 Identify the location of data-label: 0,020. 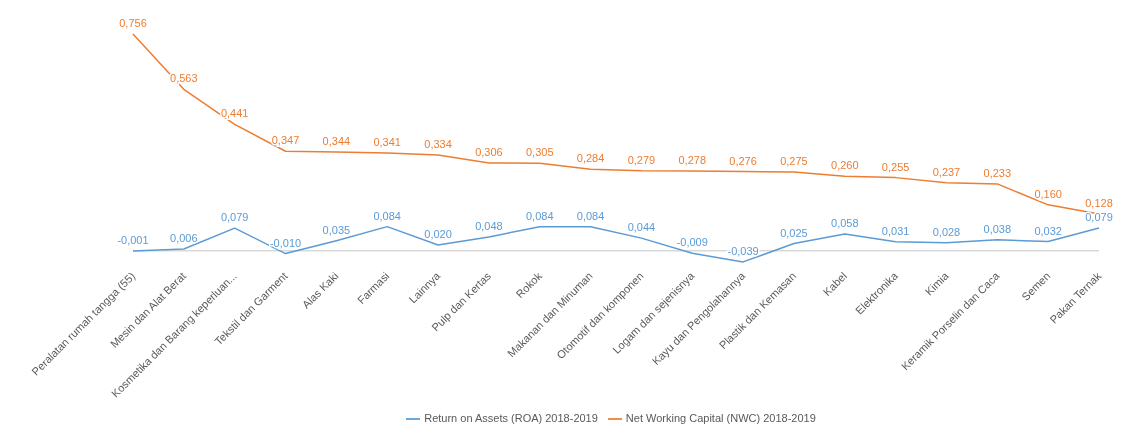
(438, 233).